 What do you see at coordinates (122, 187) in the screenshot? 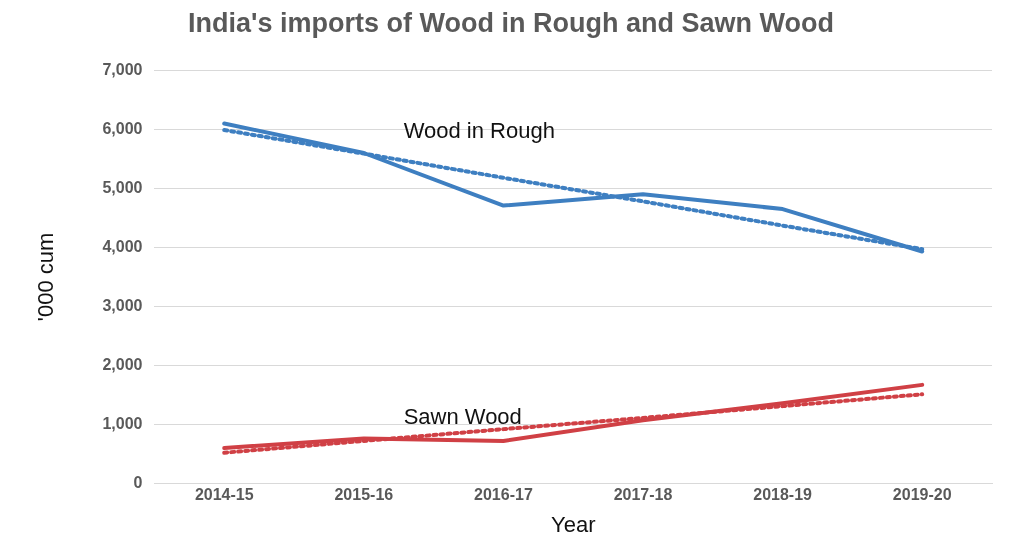
I see `y-tick-label: 5,000` at bounding box center [122, 187].